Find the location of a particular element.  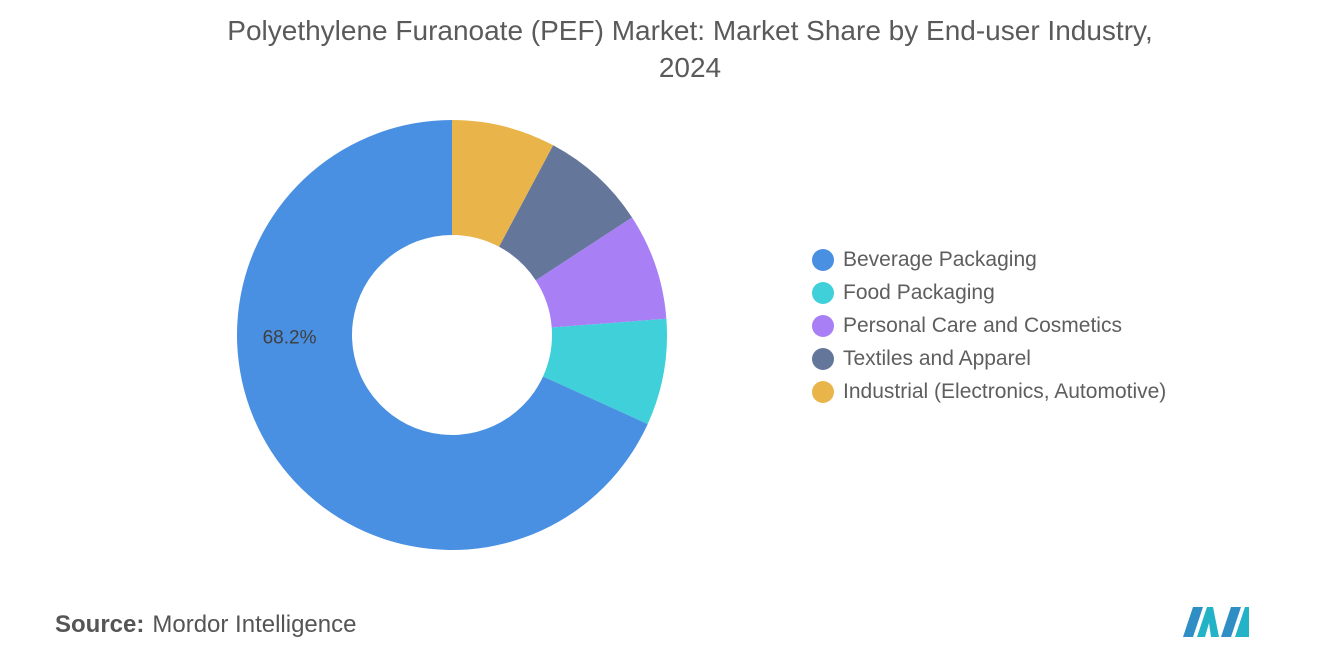

donut-slice-personal-care-and-cosmetics is located at coordinates (601, 272).